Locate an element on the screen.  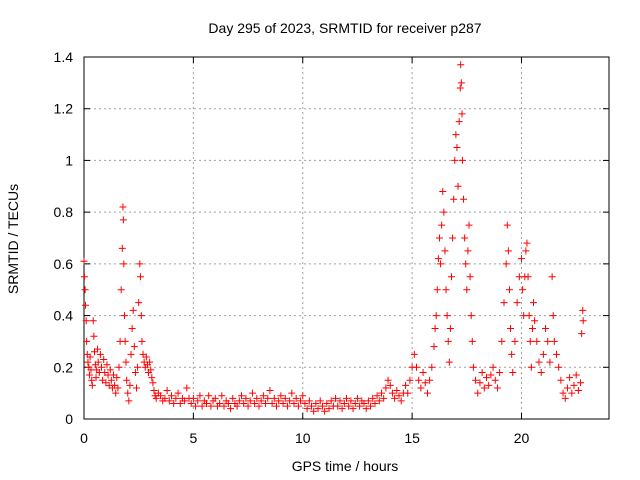
x-tick-label: 5 is located at coordinates (193, 438).